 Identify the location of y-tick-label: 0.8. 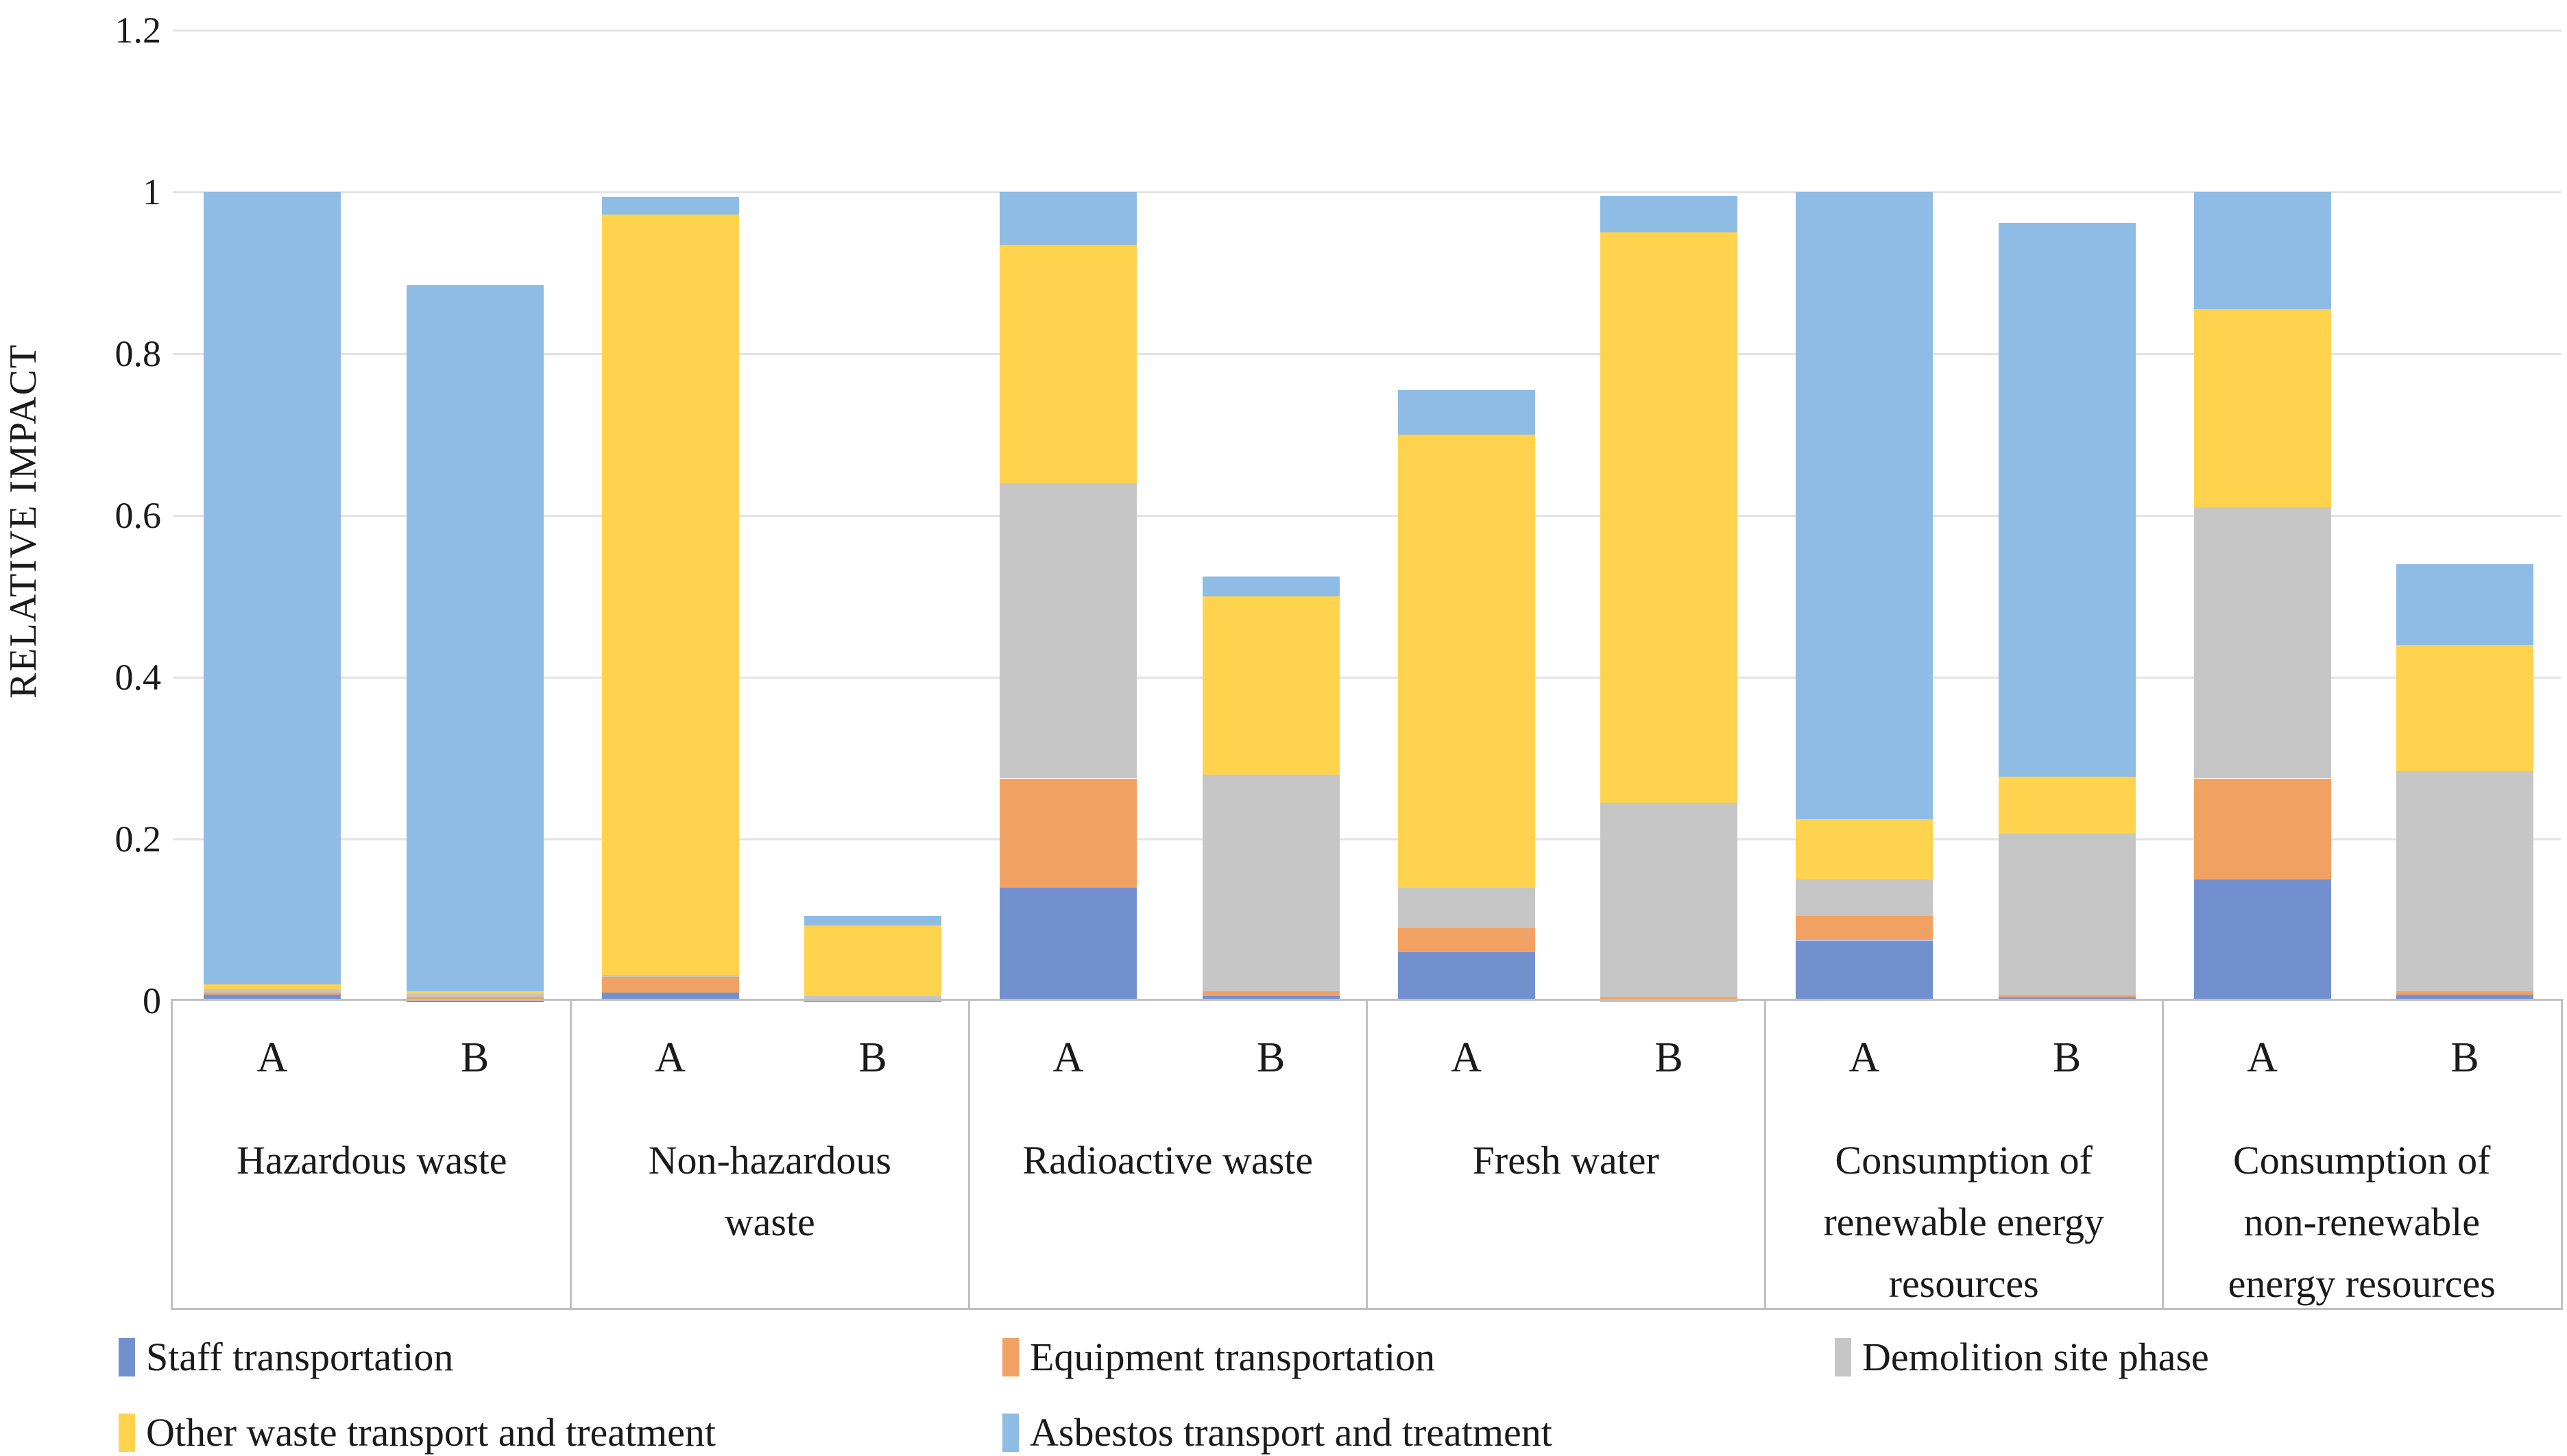
(138, 353).